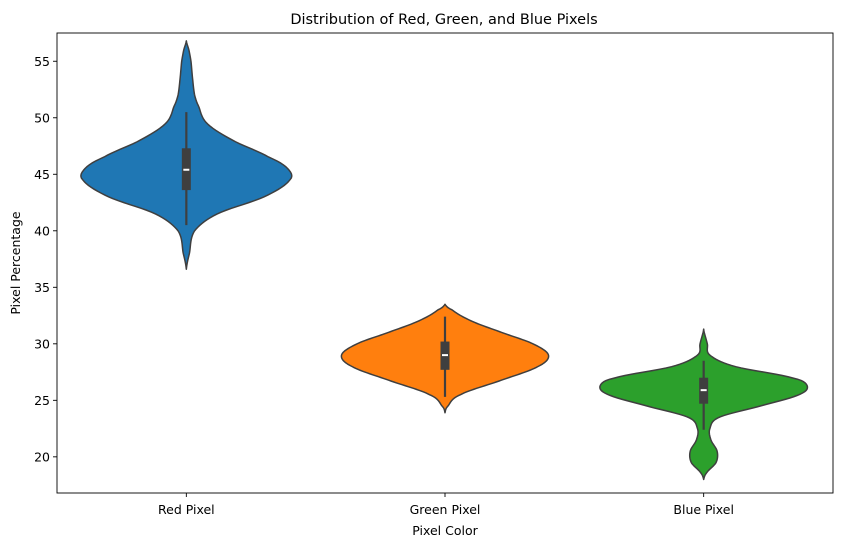 The width and height of the screenshot is (841, 547). What do you see at coordinates (15, 263) in the screenshot?
I see `y-axis-label: Pixel Percentage` at bounding box center [15, 263].